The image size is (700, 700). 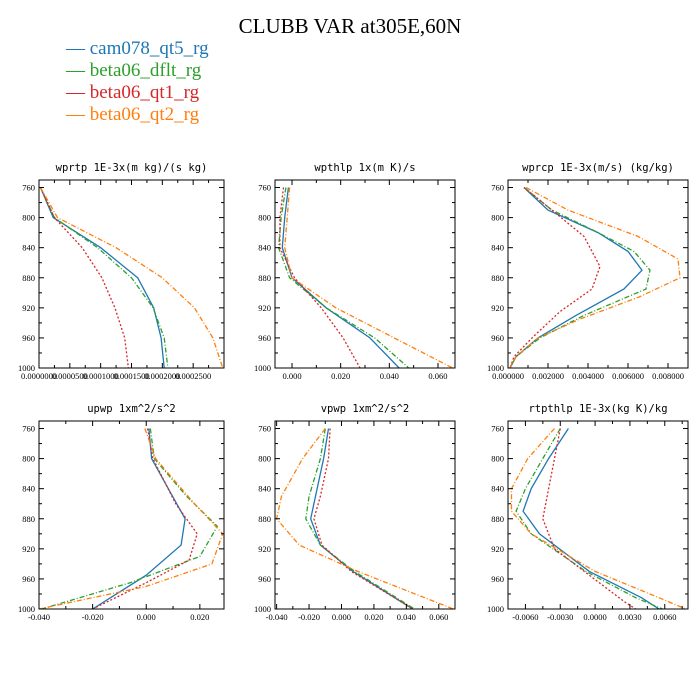 I want to click on legend-item-beta06-qt1: — beta06_qt1_rg, so click(x=133, y=92).